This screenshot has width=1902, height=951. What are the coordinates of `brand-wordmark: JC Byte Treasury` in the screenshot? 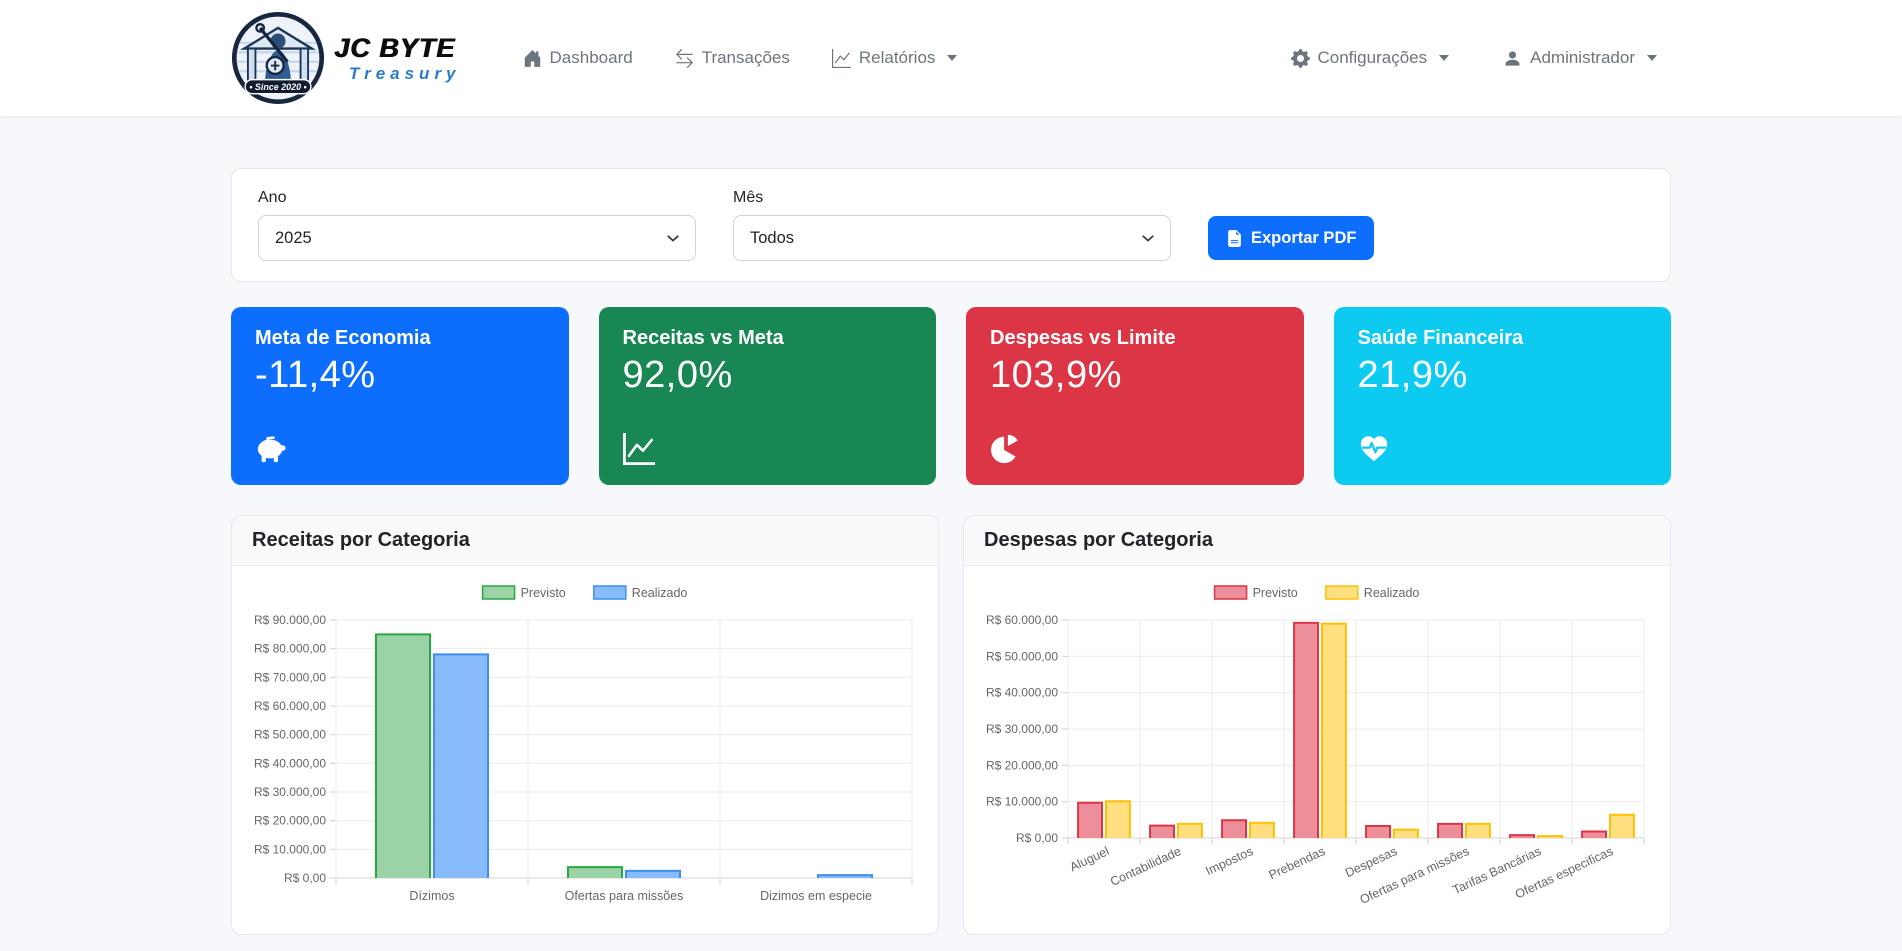 It's located at (398, 57).